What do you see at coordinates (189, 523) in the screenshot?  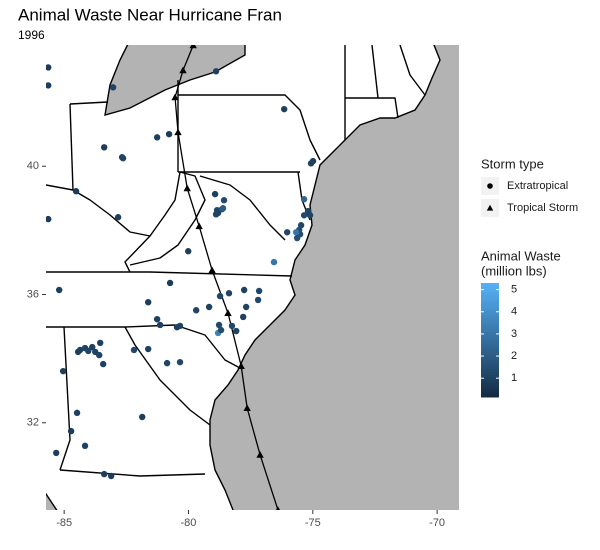 I see `x-tick-label: -80` at bounding box center [189, 523].